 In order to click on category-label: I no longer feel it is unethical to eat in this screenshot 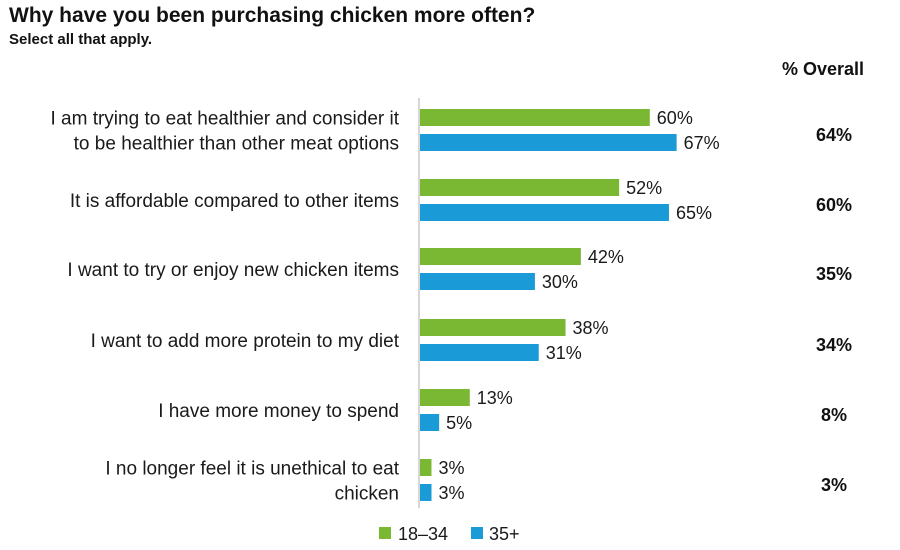, I will do `click(252, 469)`.